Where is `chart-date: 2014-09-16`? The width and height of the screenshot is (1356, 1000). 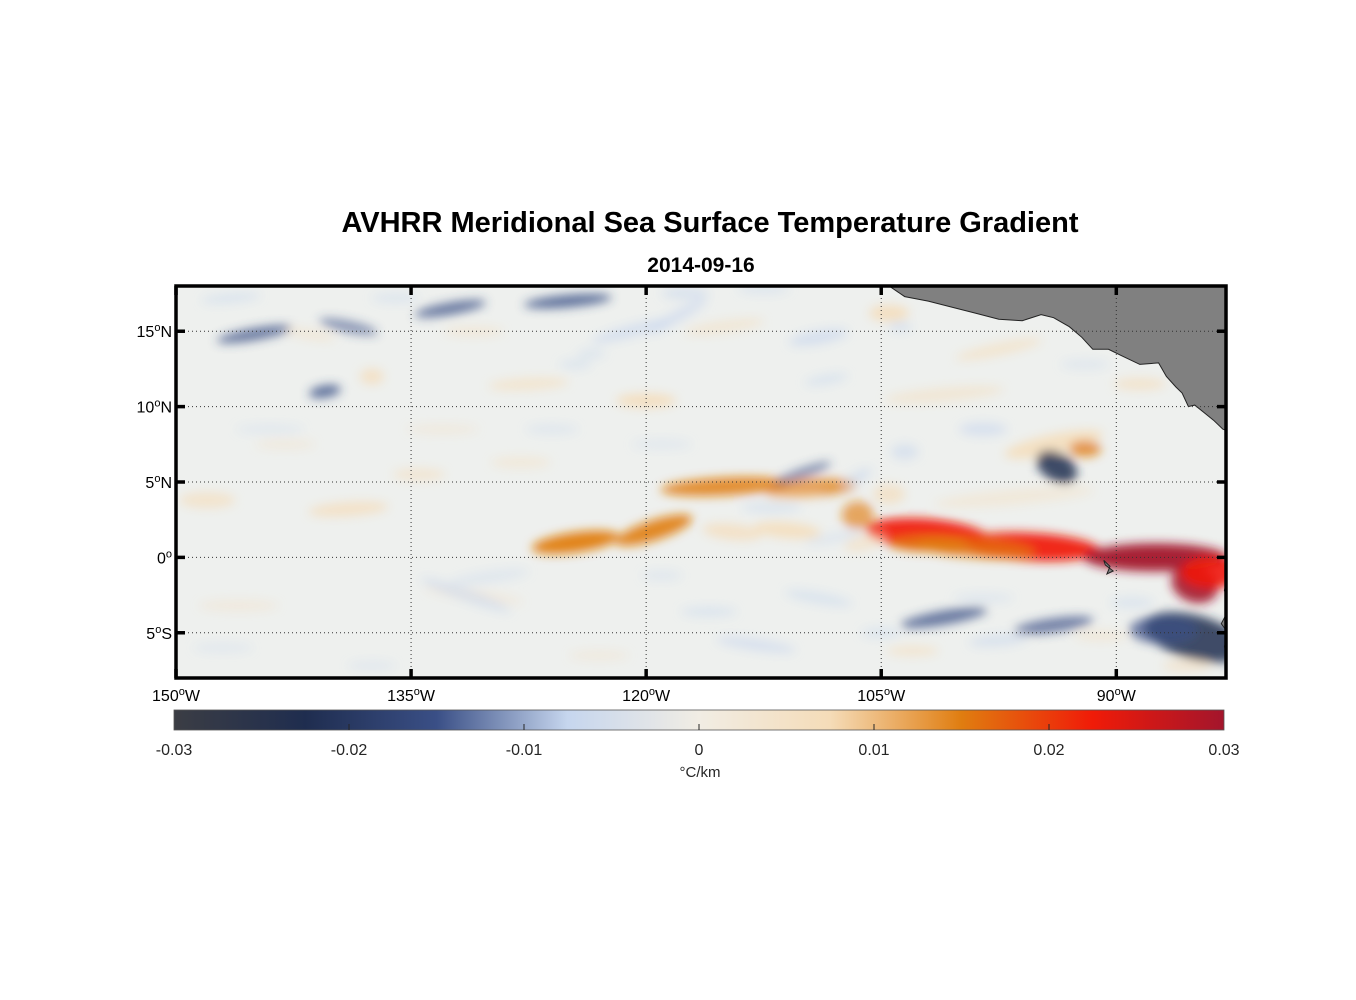
chart-date: 2014-09-16 is located at coordinates (701, 265).